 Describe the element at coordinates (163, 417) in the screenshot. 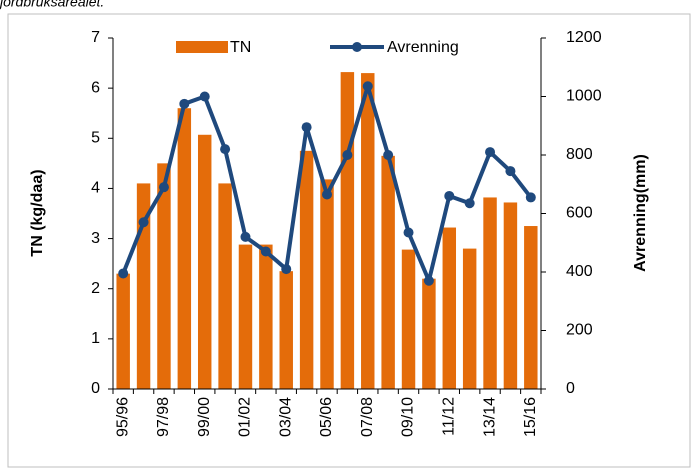

I see `x-tick-label: 97/98` at that location.